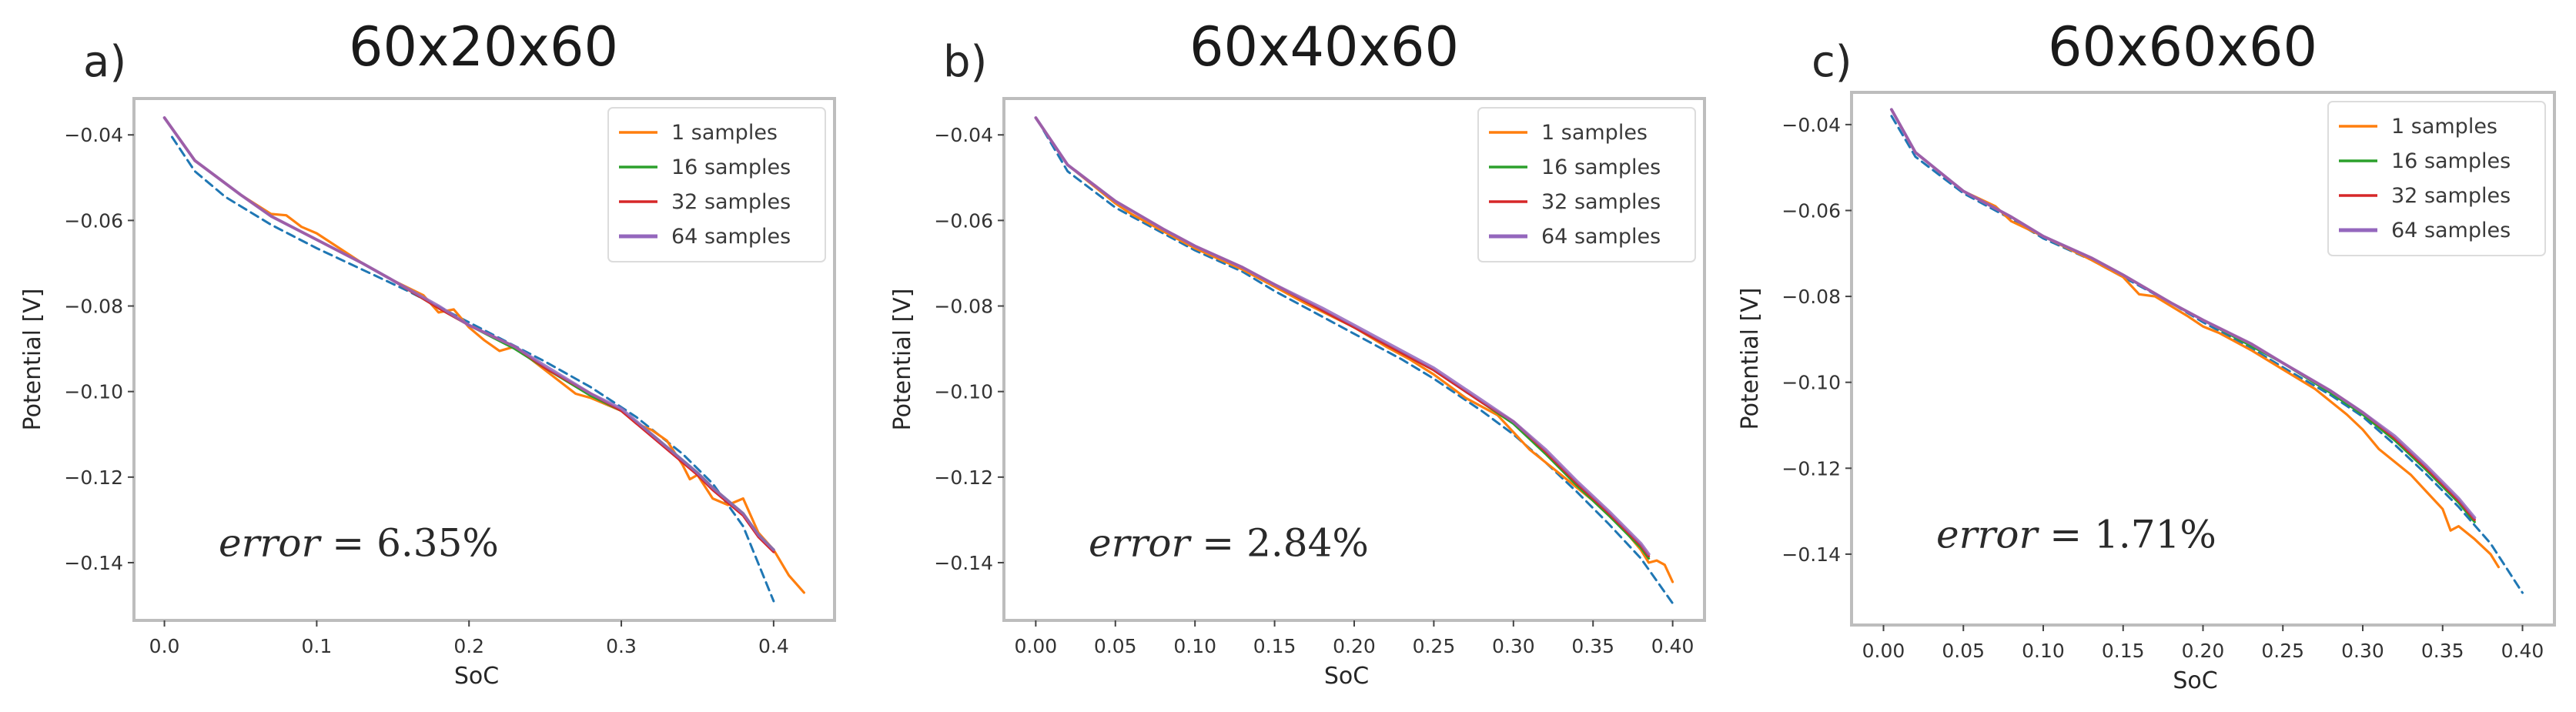  Describe the element at coordinates (2182, 47) in the screenshot. I see `panel-title: 60x60x60` at that location.